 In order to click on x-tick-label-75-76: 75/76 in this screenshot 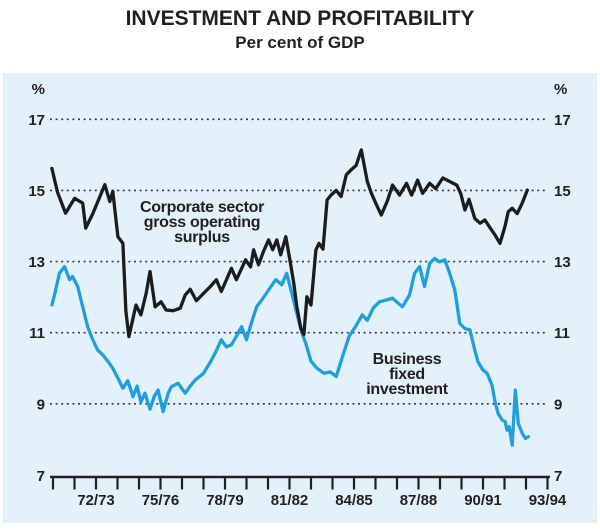, I will do `click(161, 500)`.